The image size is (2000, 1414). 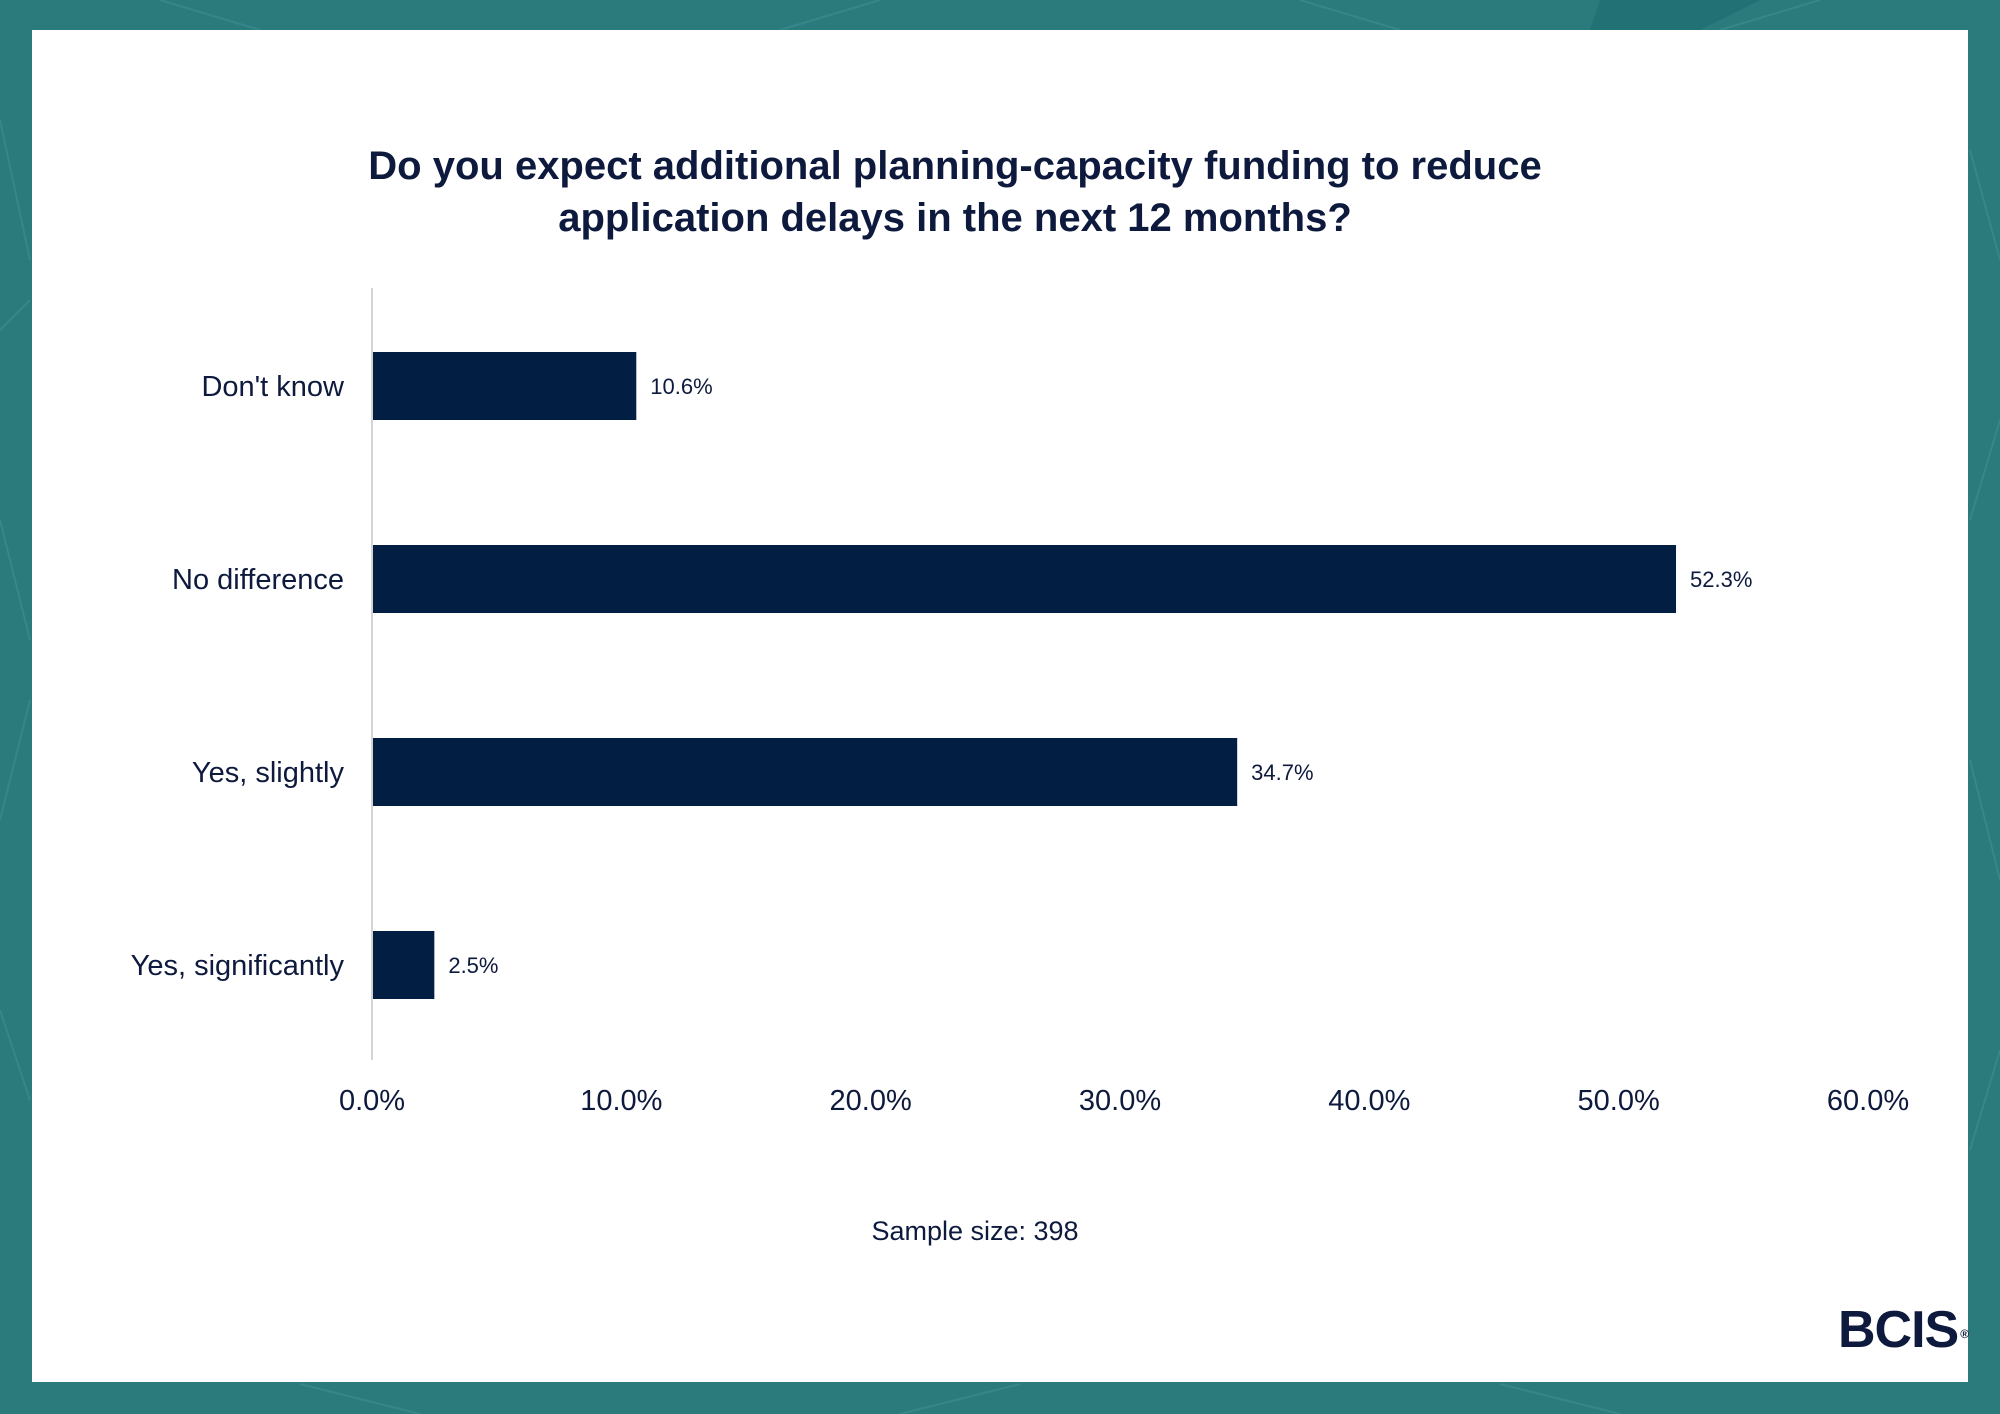 What do you see at coordinates (238, 966) in the screenshot?
I see `category-label: Yes, significantly` at bounding box center [238, 966].